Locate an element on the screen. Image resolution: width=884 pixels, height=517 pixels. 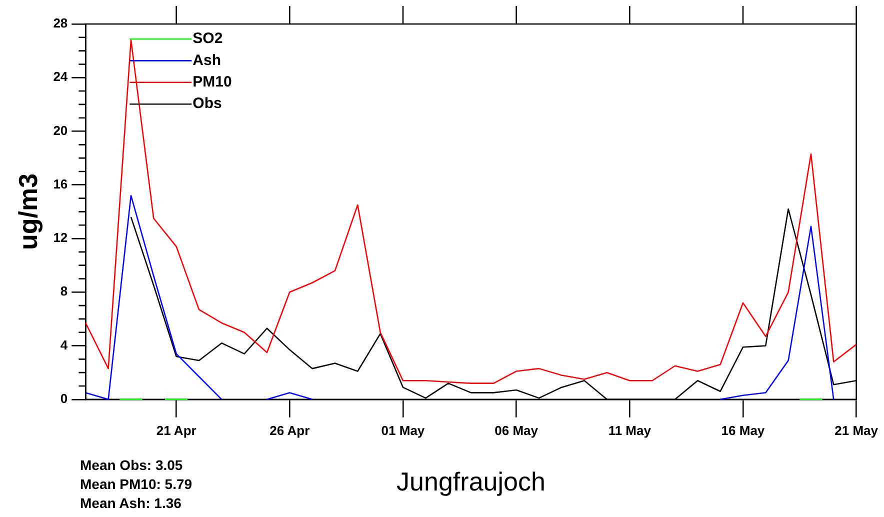
y-tick-label: 12 is located at coordinates (60, 238).